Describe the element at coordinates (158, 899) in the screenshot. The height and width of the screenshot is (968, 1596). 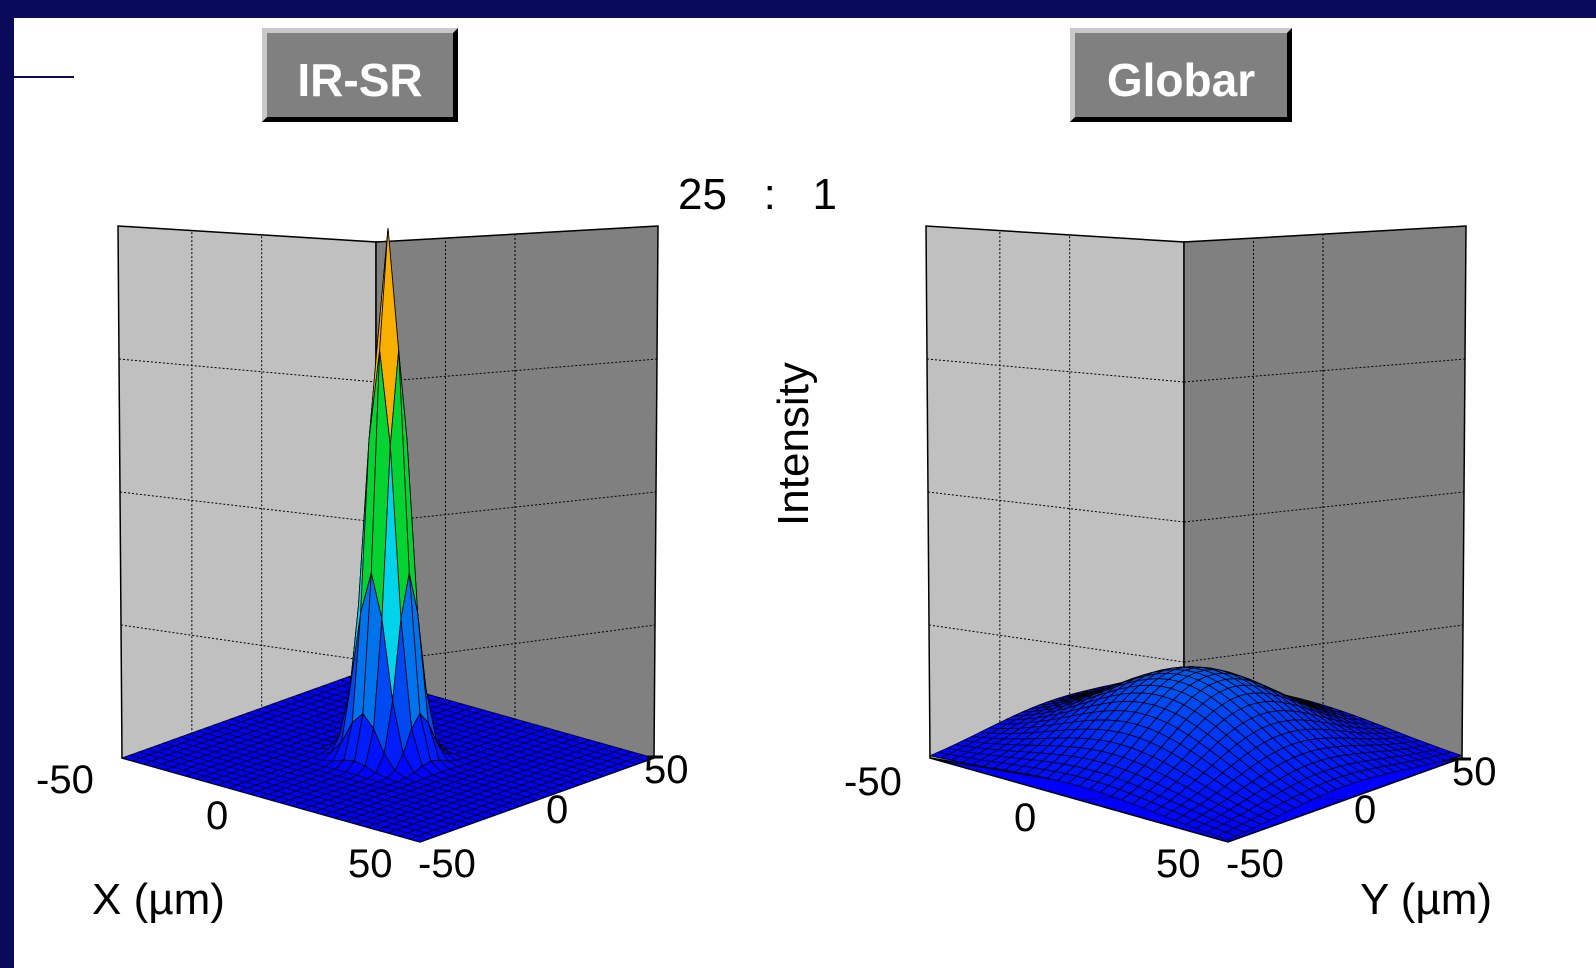
I see `x-axis-title: X (µm)` at that location.